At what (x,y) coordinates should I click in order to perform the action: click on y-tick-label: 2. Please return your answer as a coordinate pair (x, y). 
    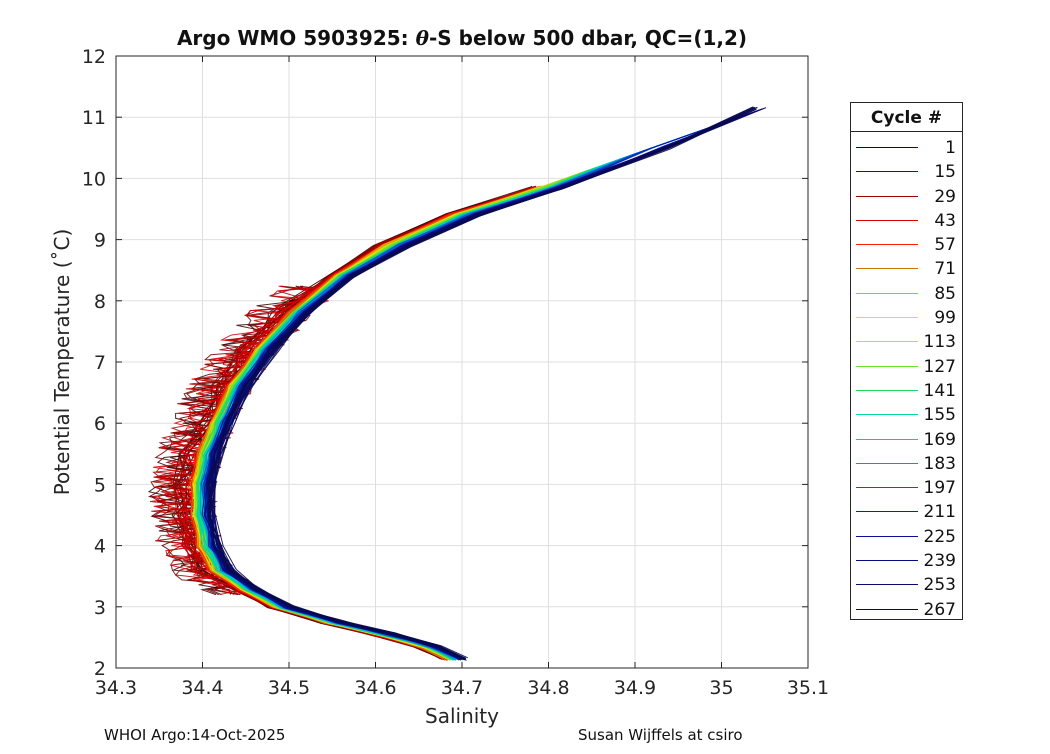
    Looking at the image, I should click on (100, 669).